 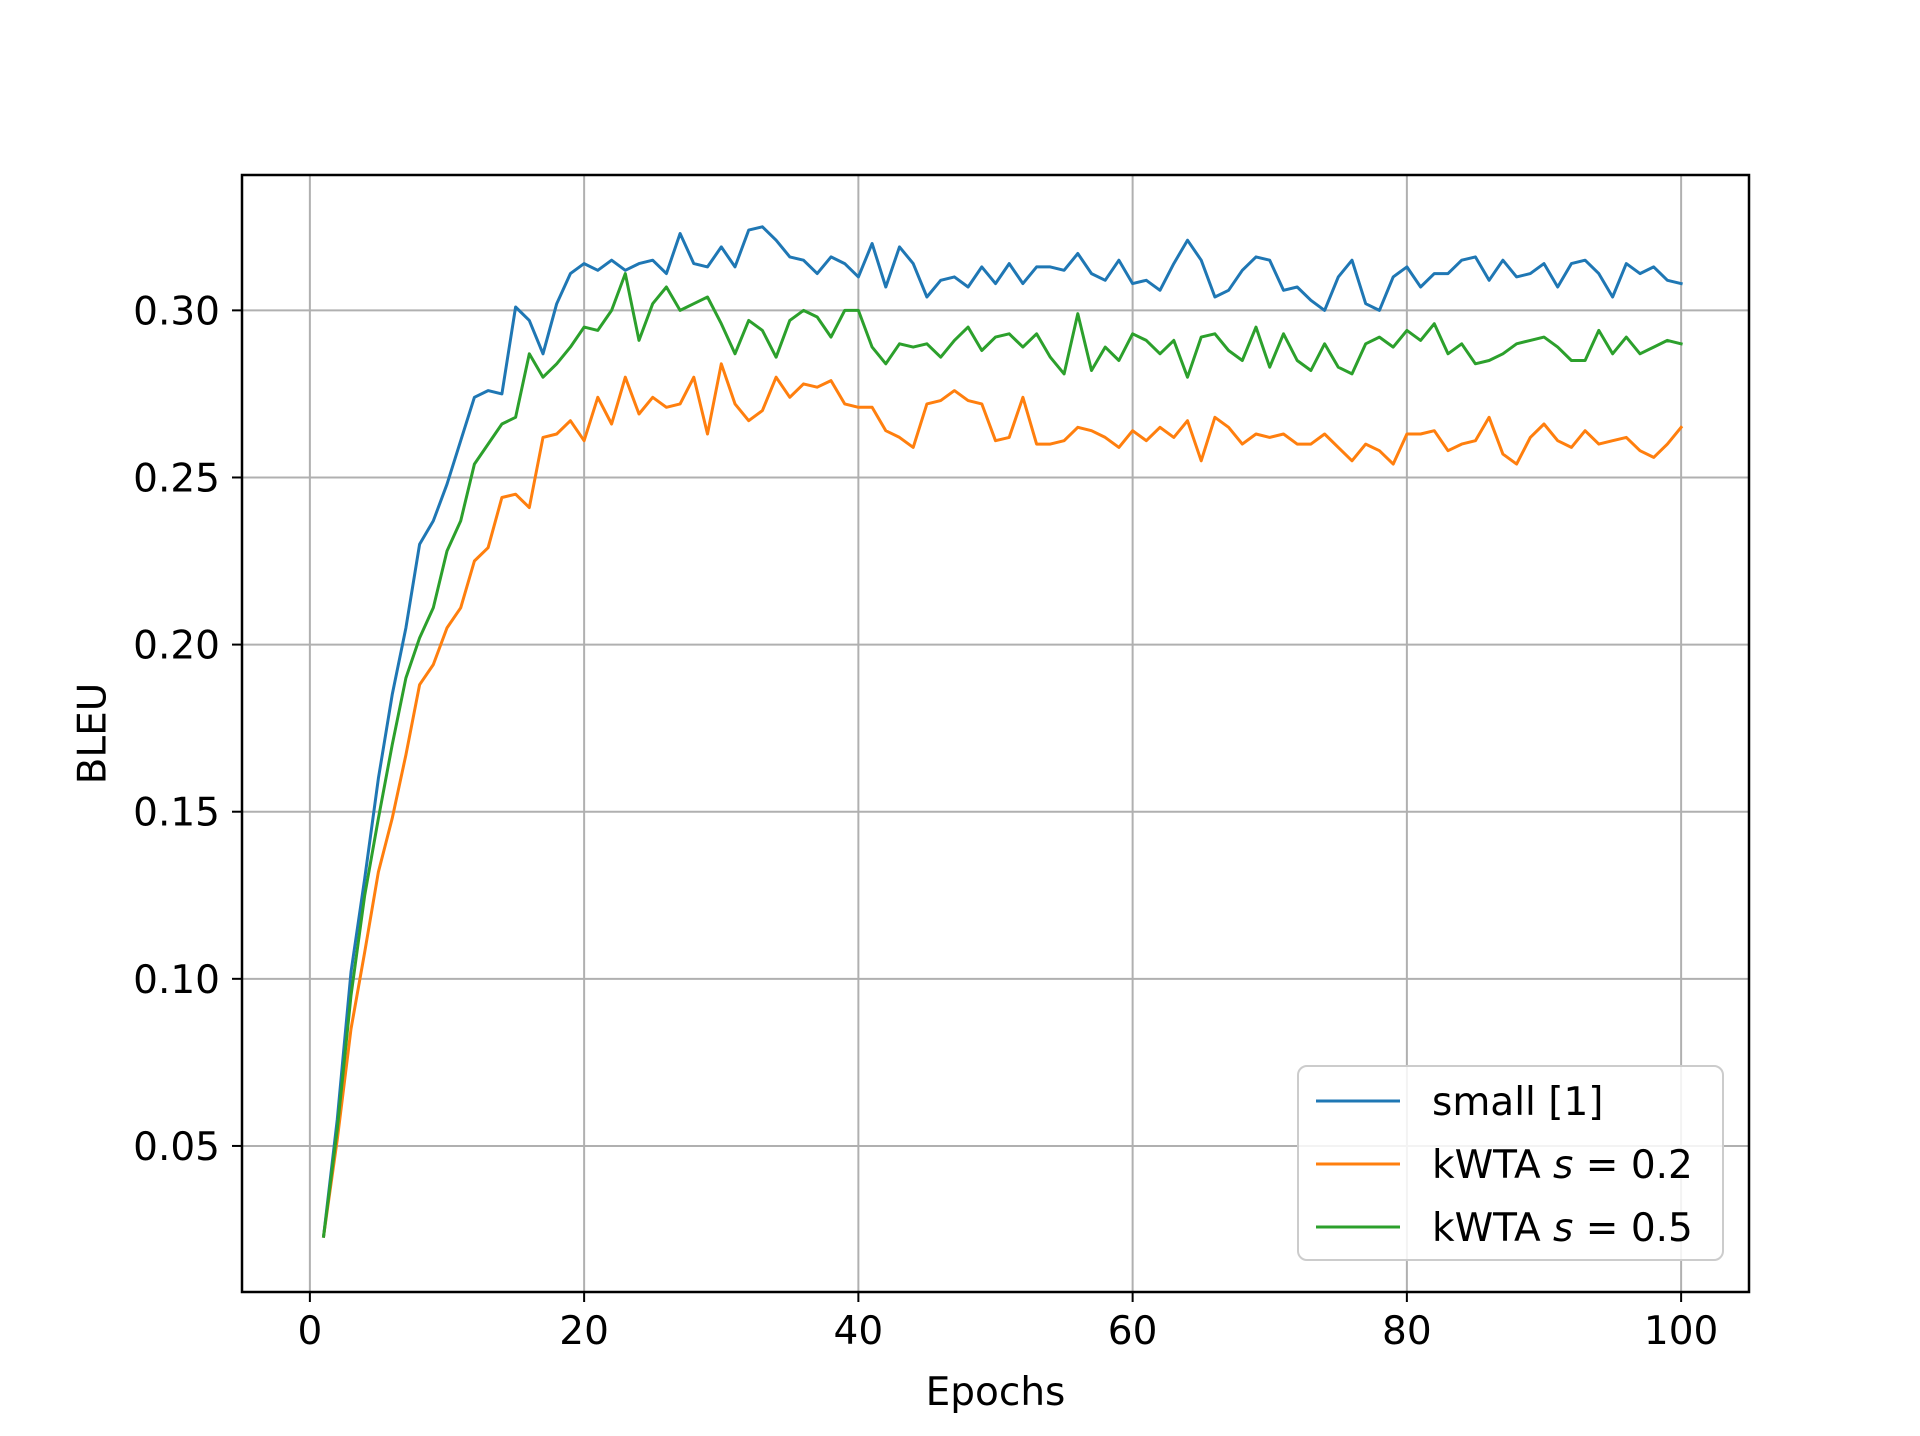 I want to click on x-tick-label: 80, so click(x=1407, y=1331).